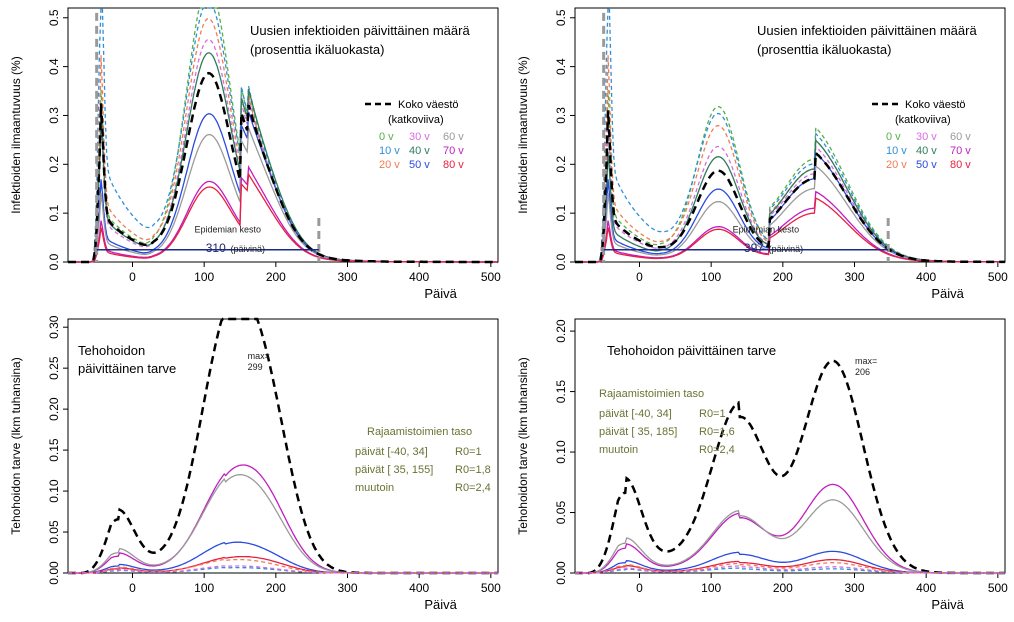 This screenshot has height=622, width=1014. Describe the element at coordinates (717, 432) in the screenshot. I see `restrictions-r0: R0=1,6` at that location.